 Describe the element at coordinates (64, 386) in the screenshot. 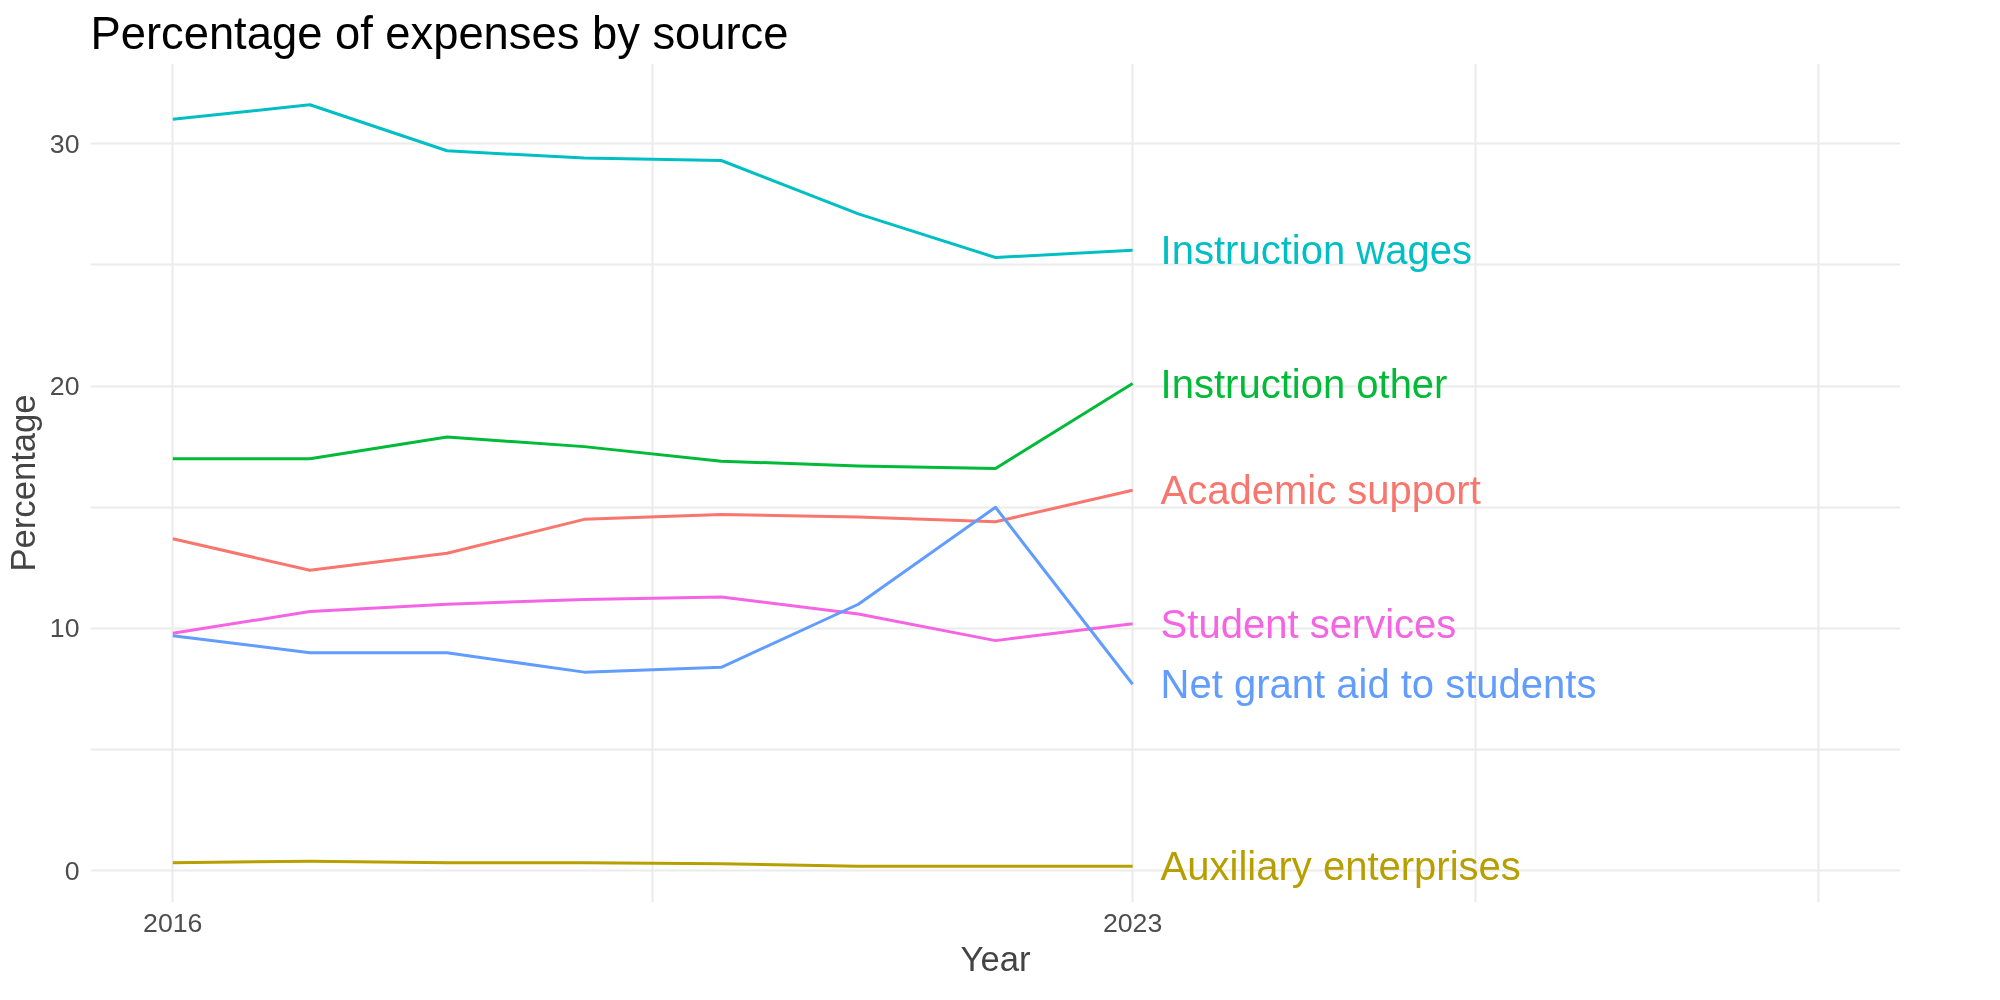

I see `y-tick-label: 20` at that location.